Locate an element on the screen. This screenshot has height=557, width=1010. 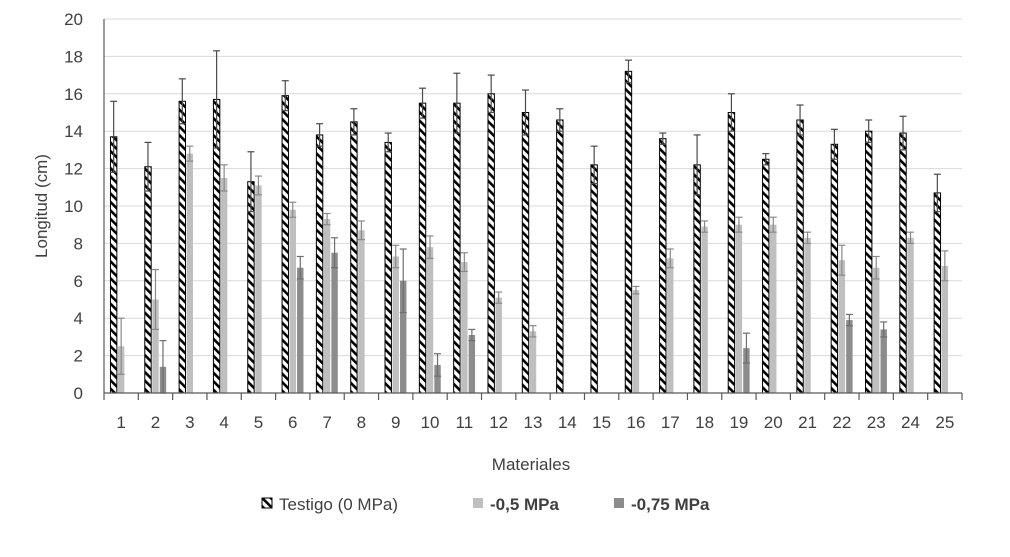
x-tick-label: 20 is located at coordinates (773, 422).